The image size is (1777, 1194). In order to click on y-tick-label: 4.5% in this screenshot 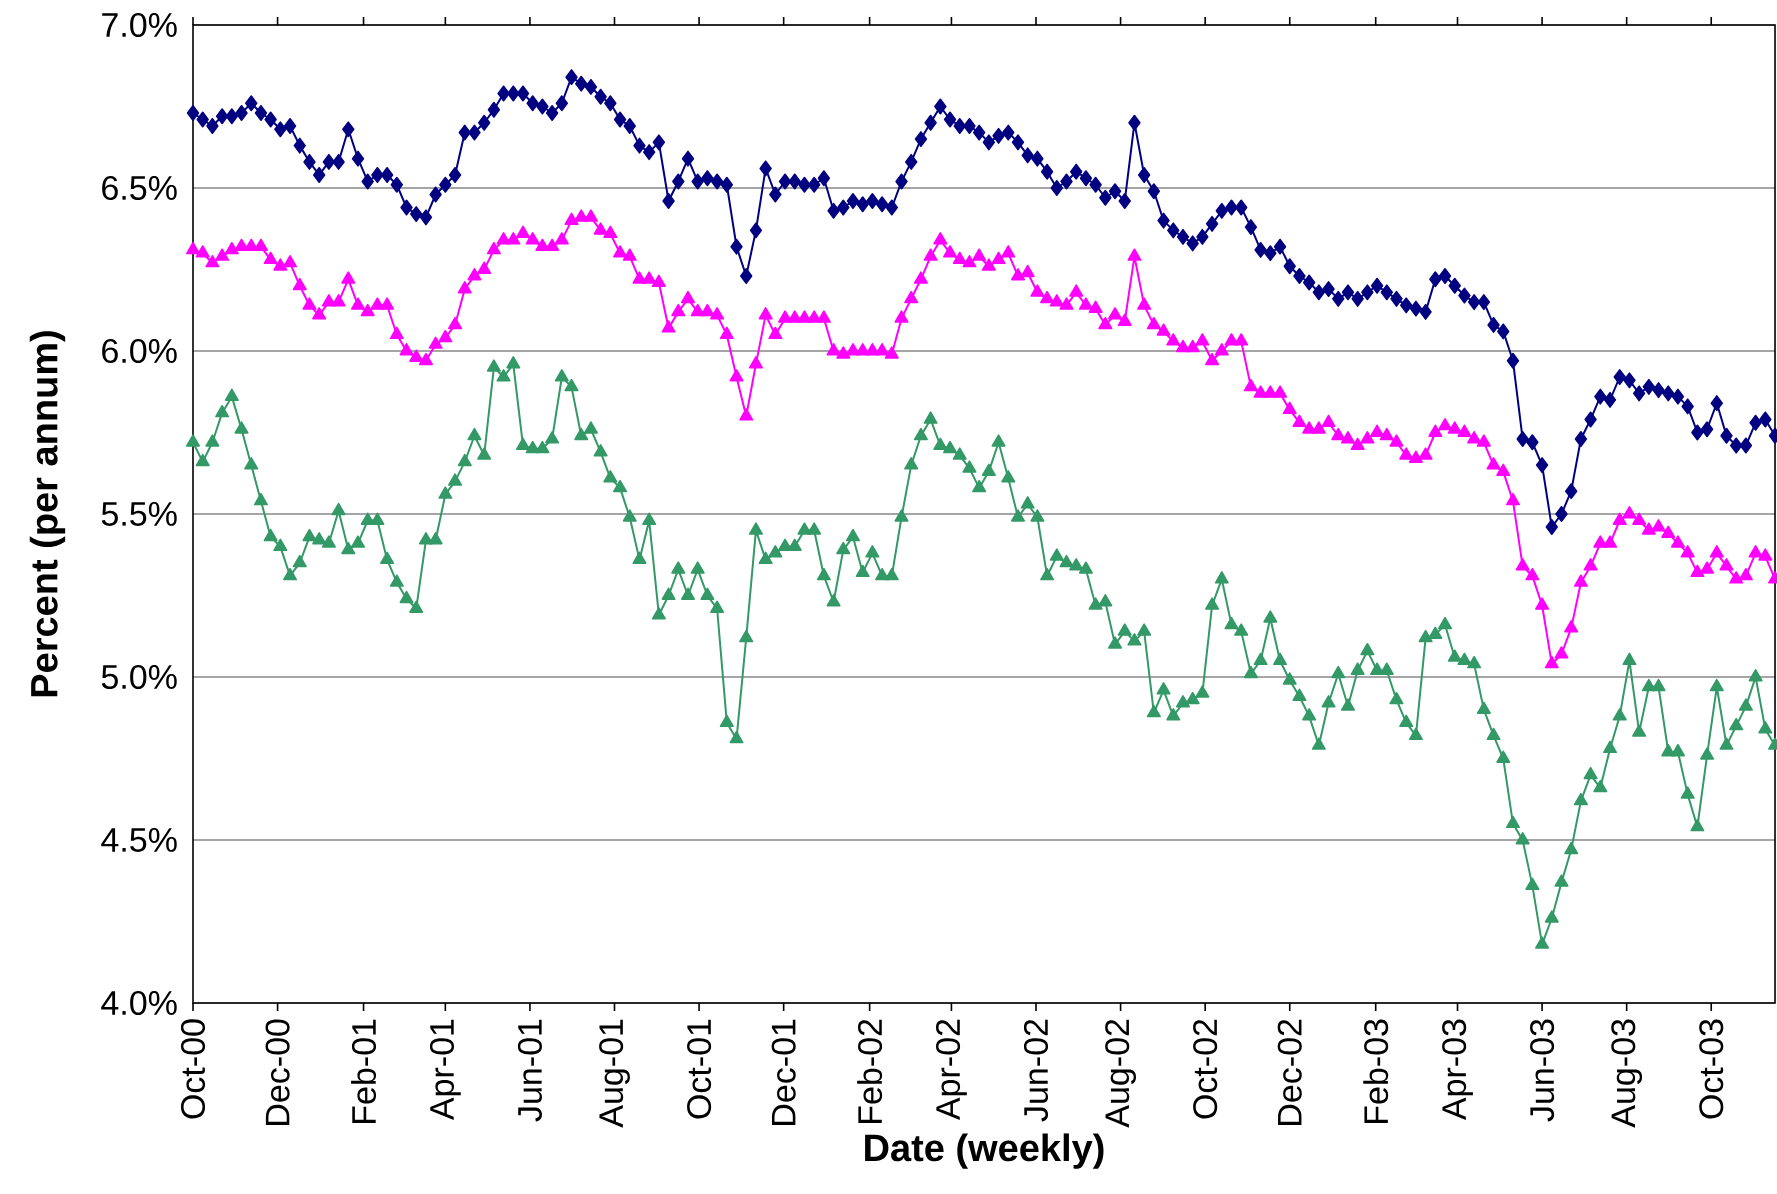, I will do `click(139, 840)`.